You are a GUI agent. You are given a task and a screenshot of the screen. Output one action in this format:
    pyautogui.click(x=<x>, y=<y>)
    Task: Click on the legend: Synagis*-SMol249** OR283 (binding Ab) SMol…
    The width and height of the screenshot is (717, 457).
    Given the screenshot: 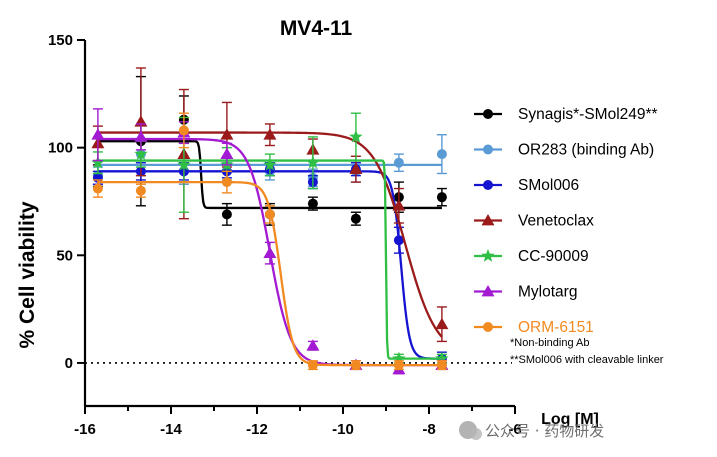 What is the action you would take?
    pyautogui.click(x=566, y=221)
    